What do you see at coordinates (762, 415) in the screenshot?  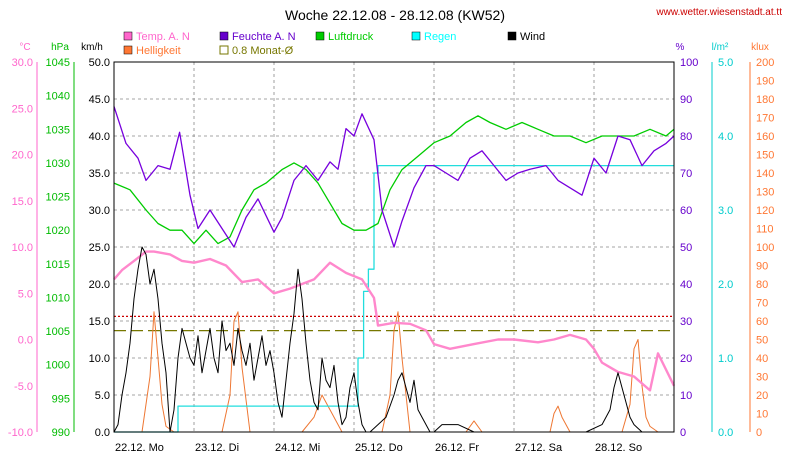 I see `lux-tick-label: 10` at bounding box center [762, 415].